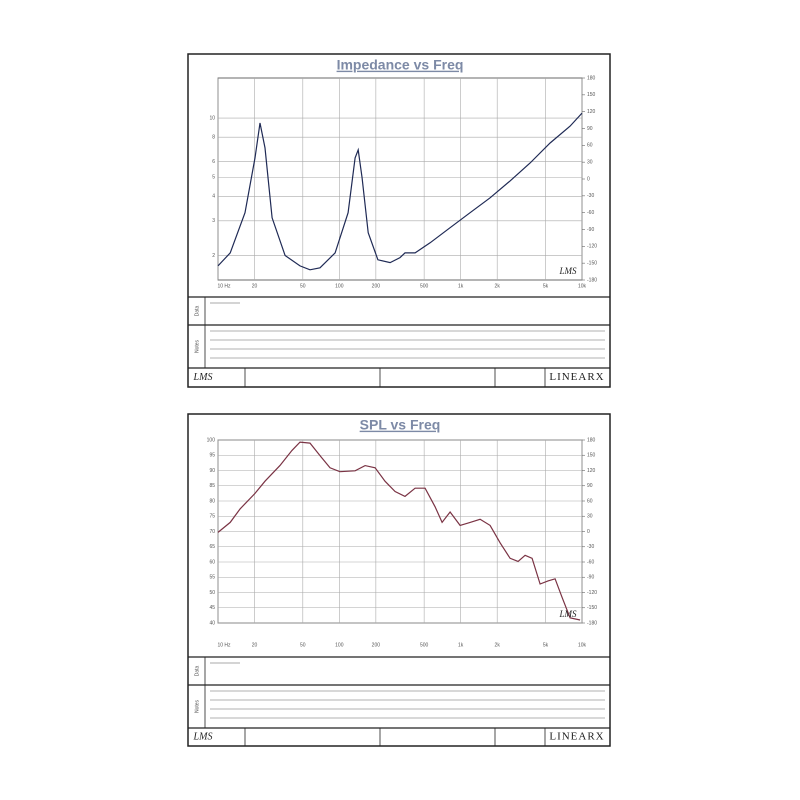 The height and width of the screenshot is (800, 800). What do you see at coordinates (212, 532) in the screenshot?
I see `y-tick-label: 70` at bounding box center [212, 532].